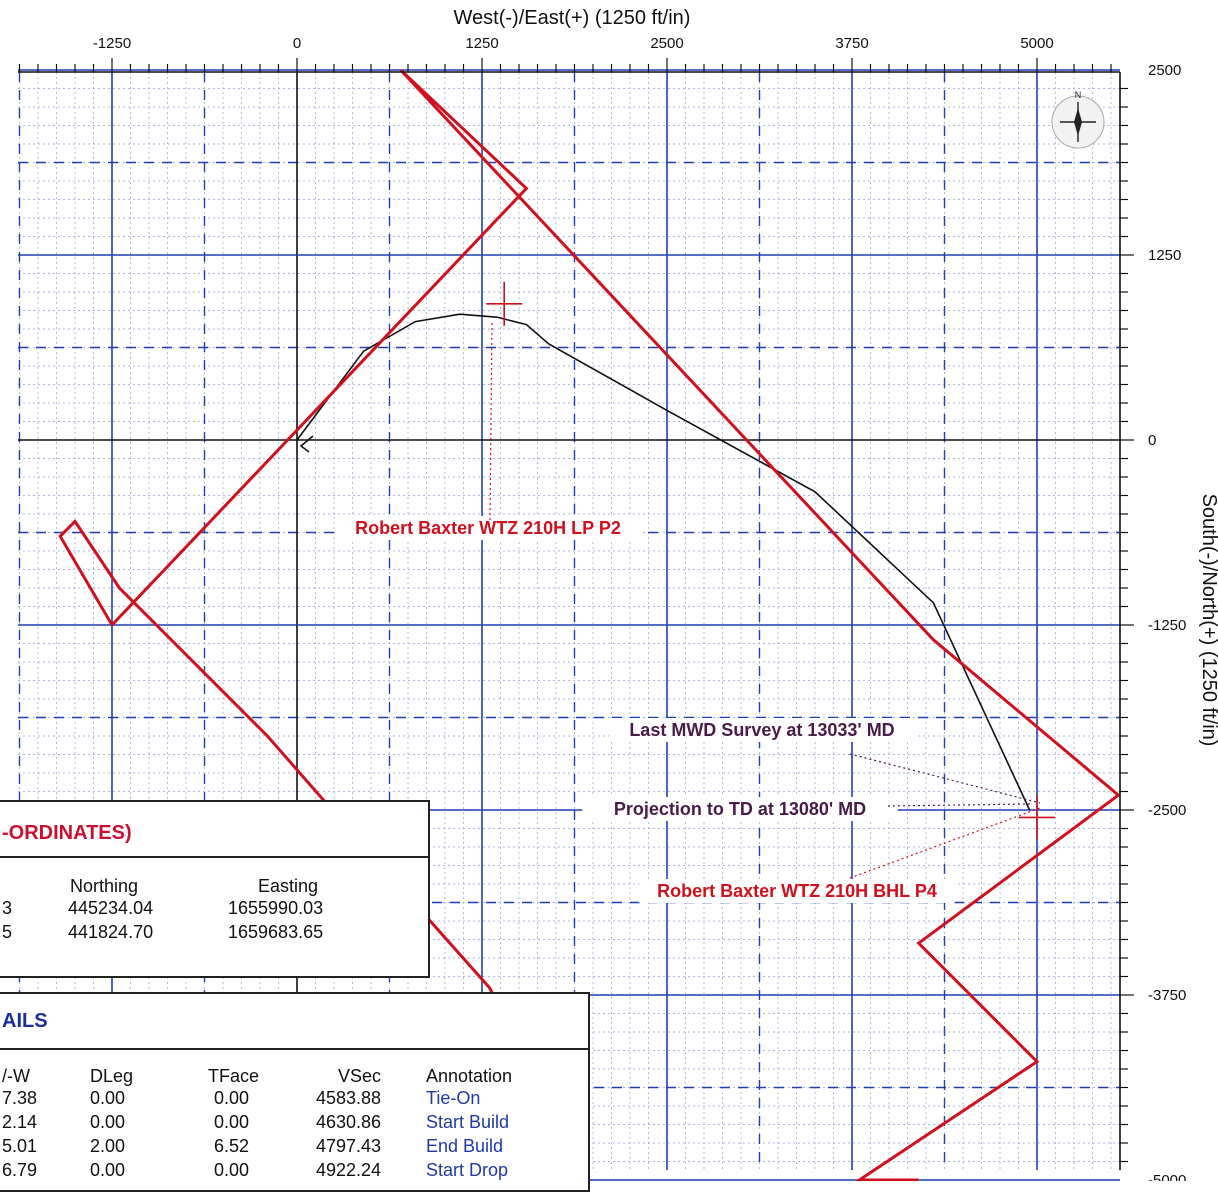 This screenshot has height=1192, width=1218. I want to click on detail-cell-dleg: 2.00, so click(108, 1146).